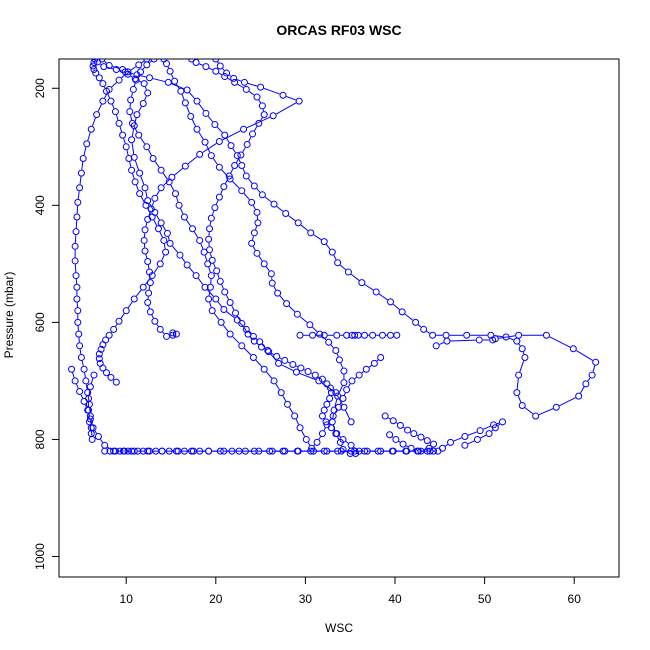 The height and width of the screenshot is (650, 650). What do you see at coordinates (9, 315) in the screenshot?
I see `y-axis-label: Pressure (mbar)` at bounding box center [9, 315].